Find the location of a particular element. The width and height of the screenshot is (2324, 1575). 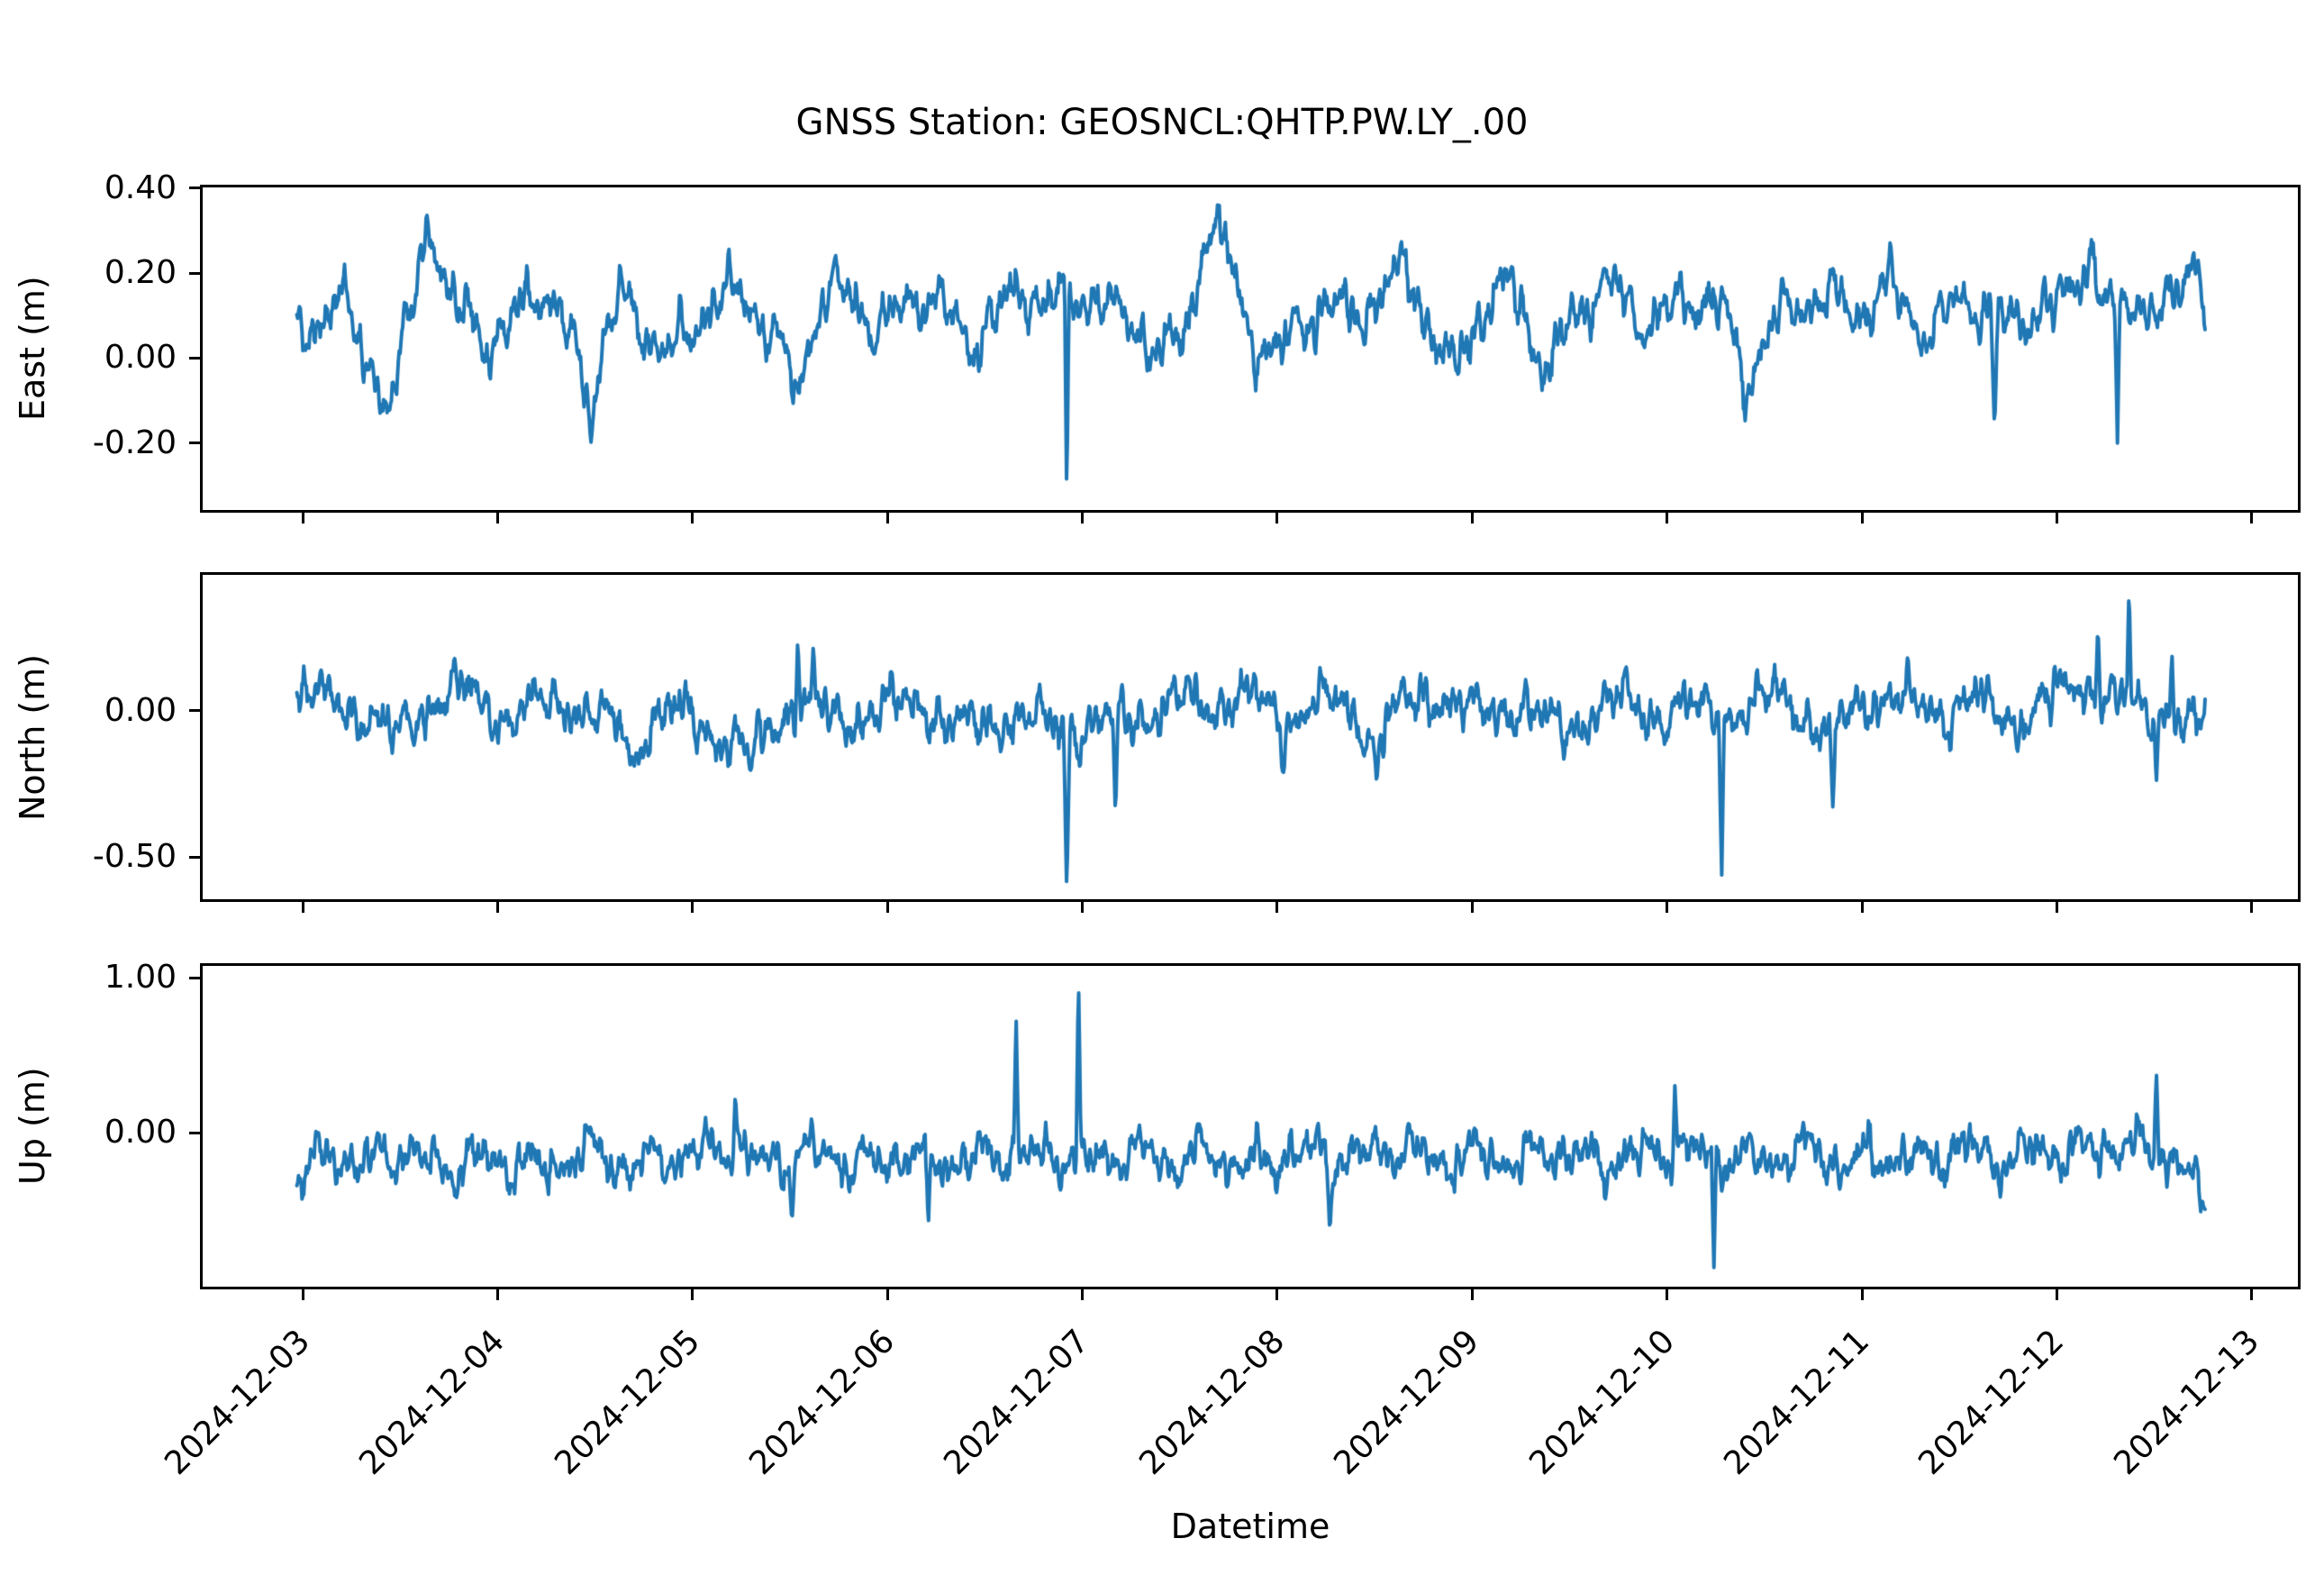

x-tick-label-text: 2024-12-04 is located at coordinates (433, 1402).